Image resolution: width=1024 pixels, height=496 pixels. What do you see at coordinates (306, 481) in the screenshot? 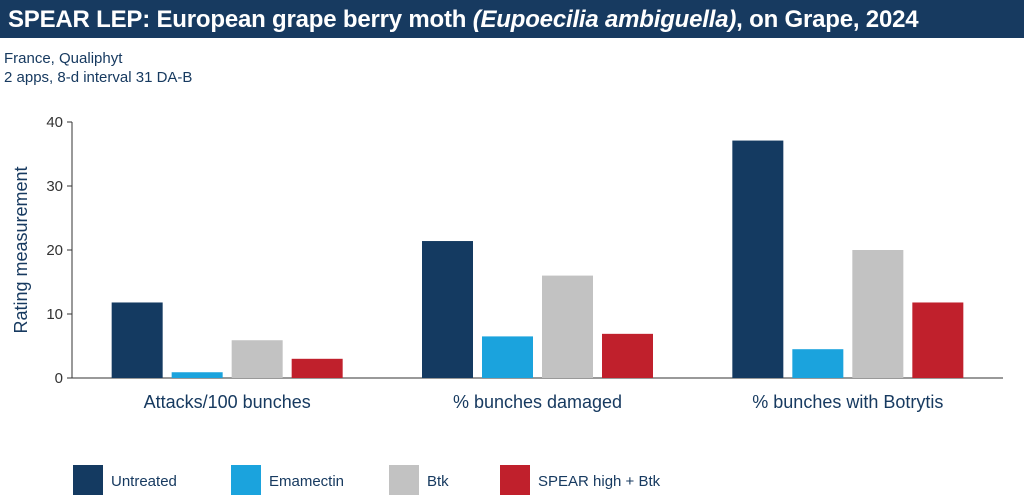
I see `legend-label: Emamectin` at bounding box center [306, 481].